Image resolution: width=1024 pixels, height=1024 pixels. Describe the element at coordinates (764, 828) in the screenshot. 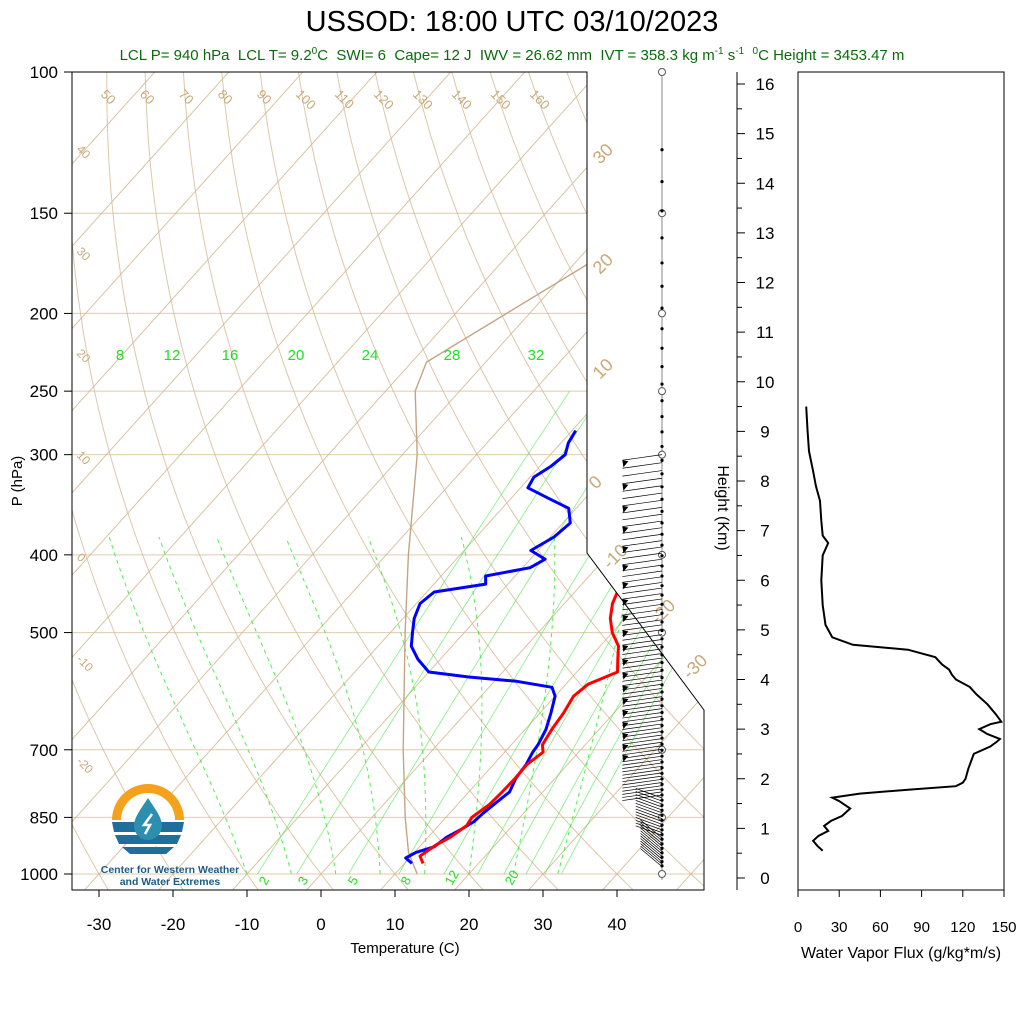

I see `height-tick-label: 1` at that location.